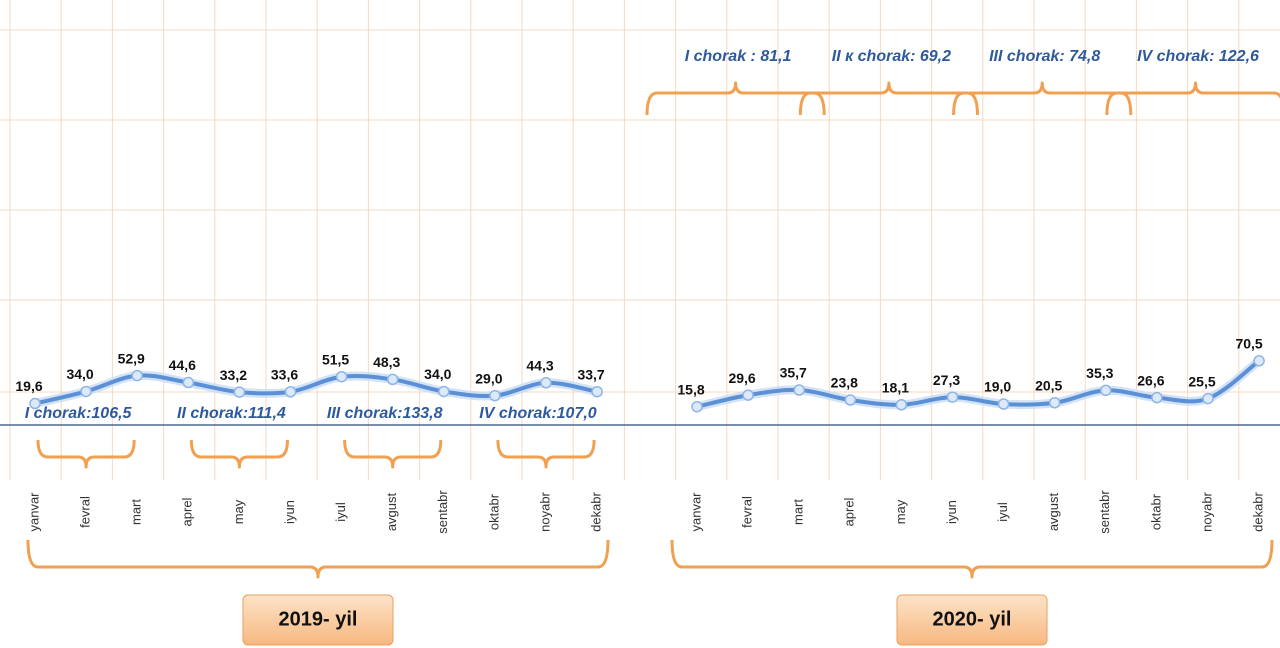 This screenshot has width=1280, height=648. I want to click on value-label: 23,8, so click(844, 383).